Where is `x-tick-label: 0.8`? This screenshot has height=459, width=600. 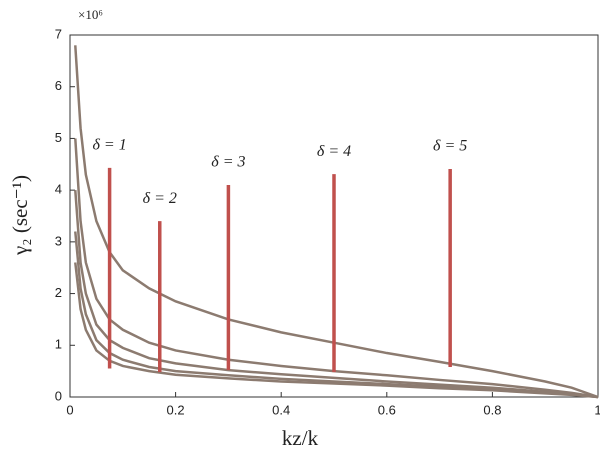
x-tick-label: 0.8 is located at coordinates (492, 409).